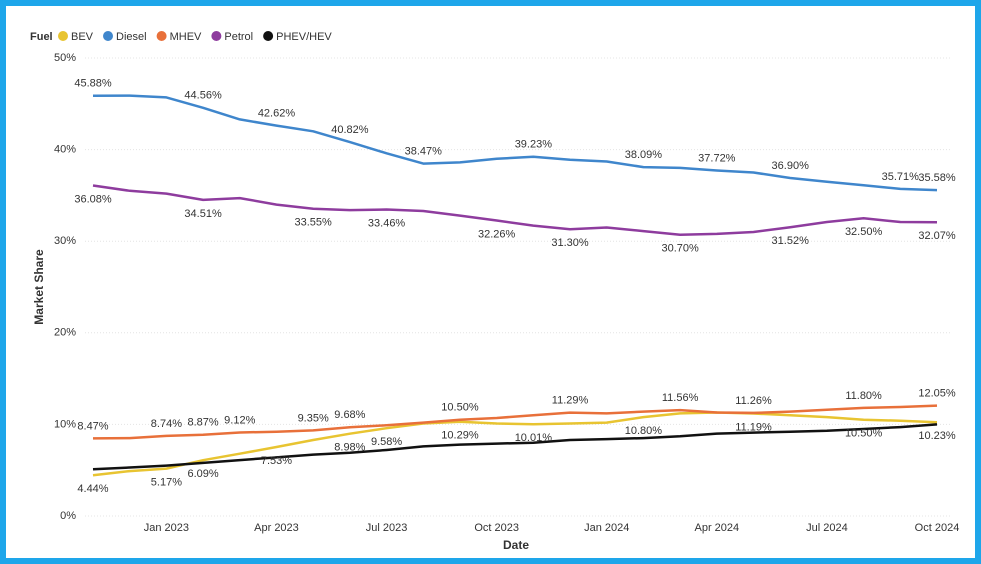  I want to click on data-label: 4.44%, so click(92, 489).